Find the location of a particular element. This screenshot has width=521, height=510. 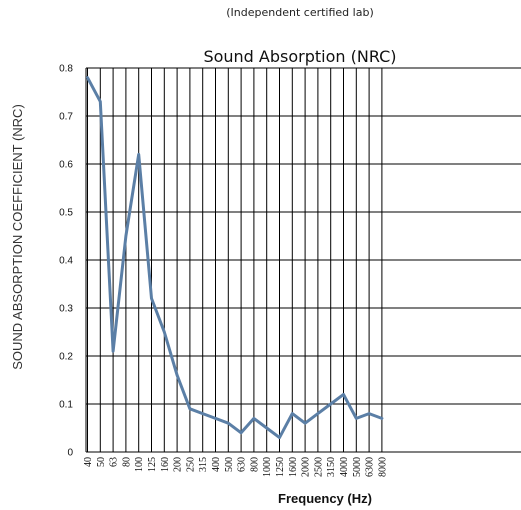

y-tick-label: 0 is located at coordinates (70, 453).